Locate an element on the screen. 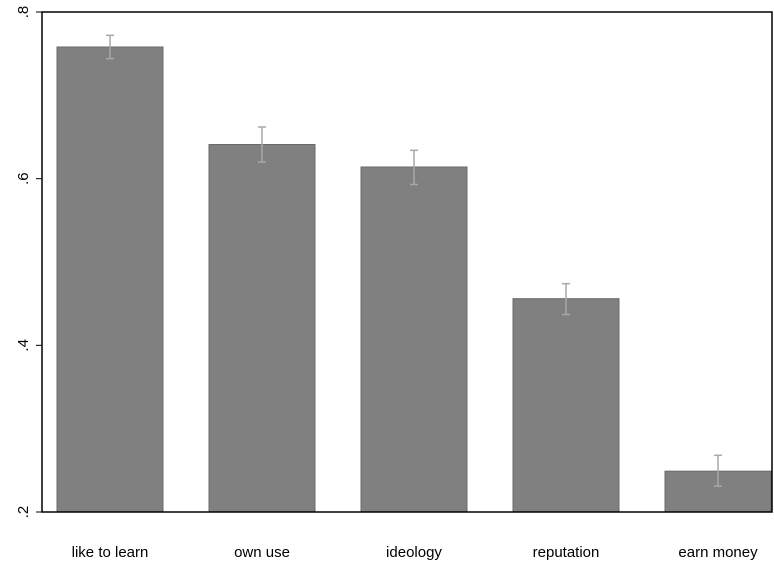 Image resolution: width=774 pixels, height=565 pixels. error-bar-ideology is located at coordinates (414, 167).